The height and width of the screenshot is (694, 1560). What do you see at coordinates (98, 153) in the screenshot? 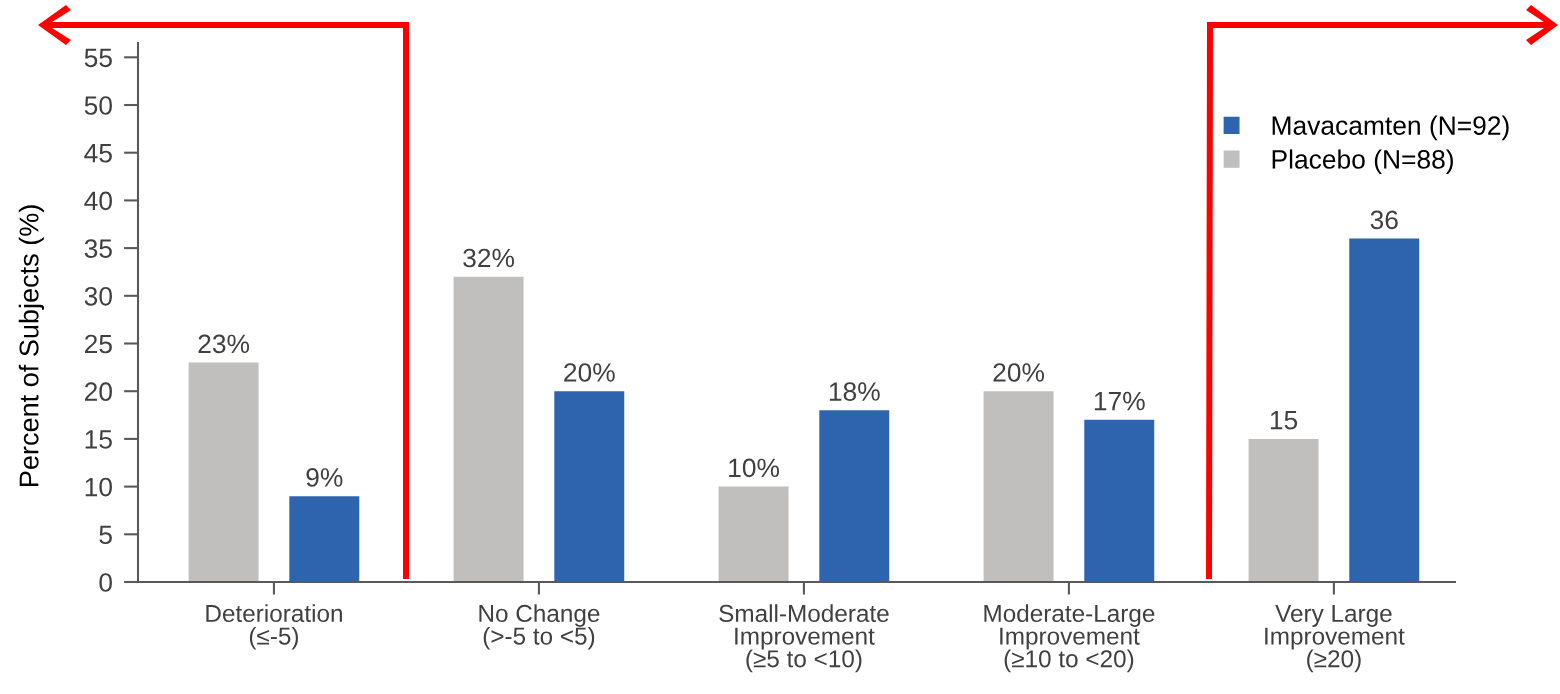
I see `y-tick-label: 45` at bounding box center [98, 153].